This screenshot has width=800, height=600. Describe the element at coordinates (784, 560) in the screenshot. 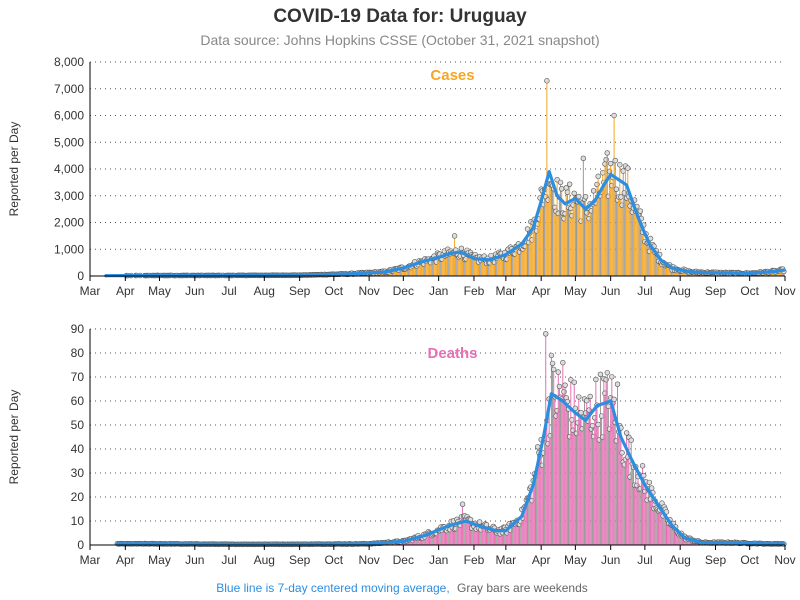

I see `x-tick-label: Nov` at that location.